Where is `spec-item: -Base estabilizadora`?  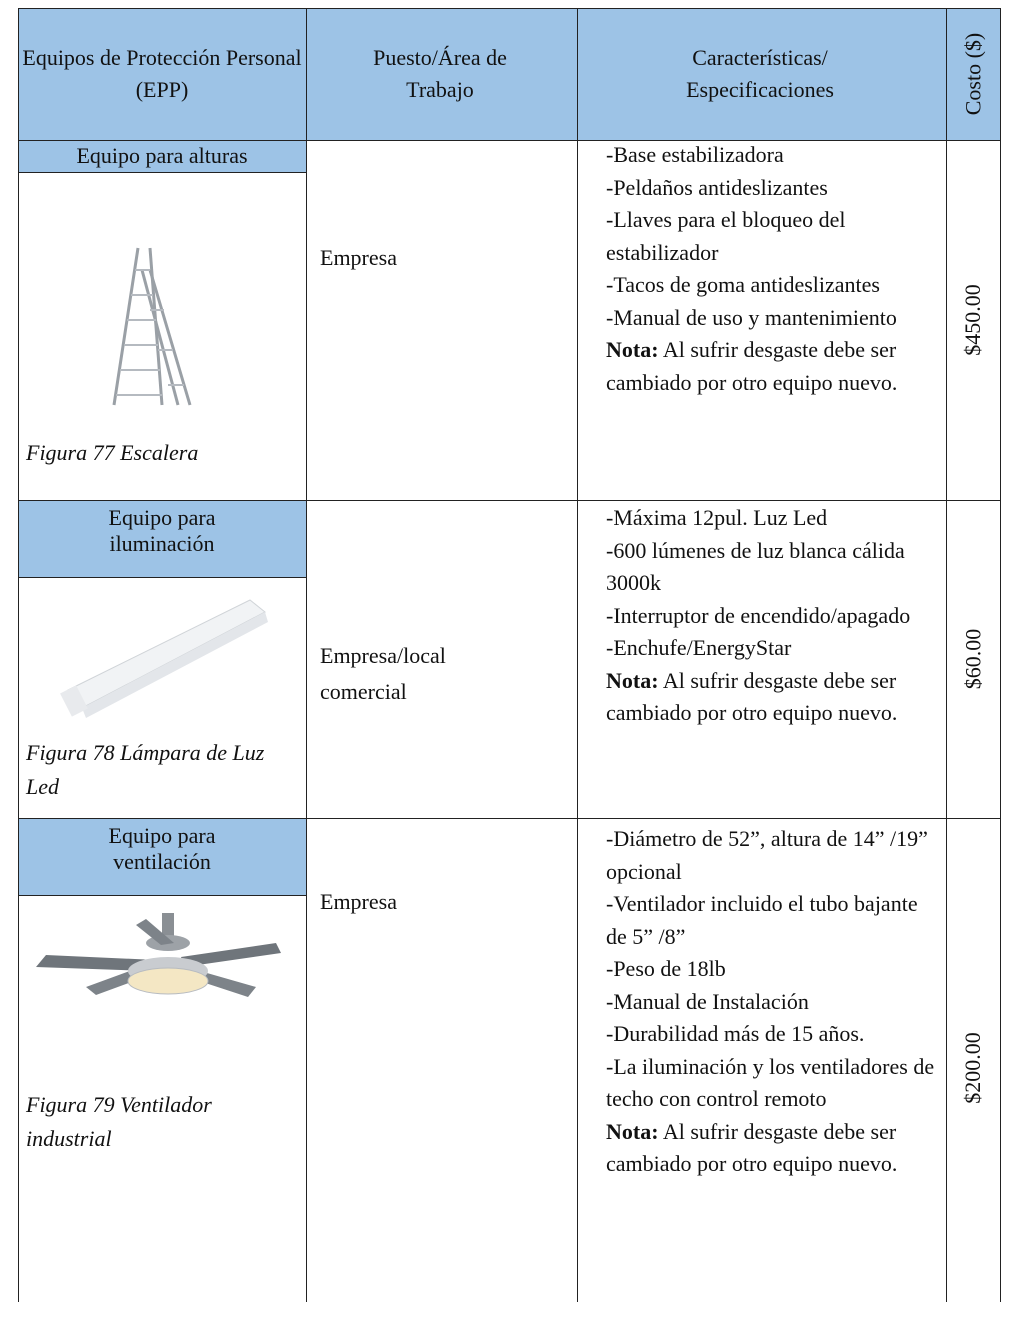
spec-item: -Base estabilizadora is located at coordinates (695, 154).